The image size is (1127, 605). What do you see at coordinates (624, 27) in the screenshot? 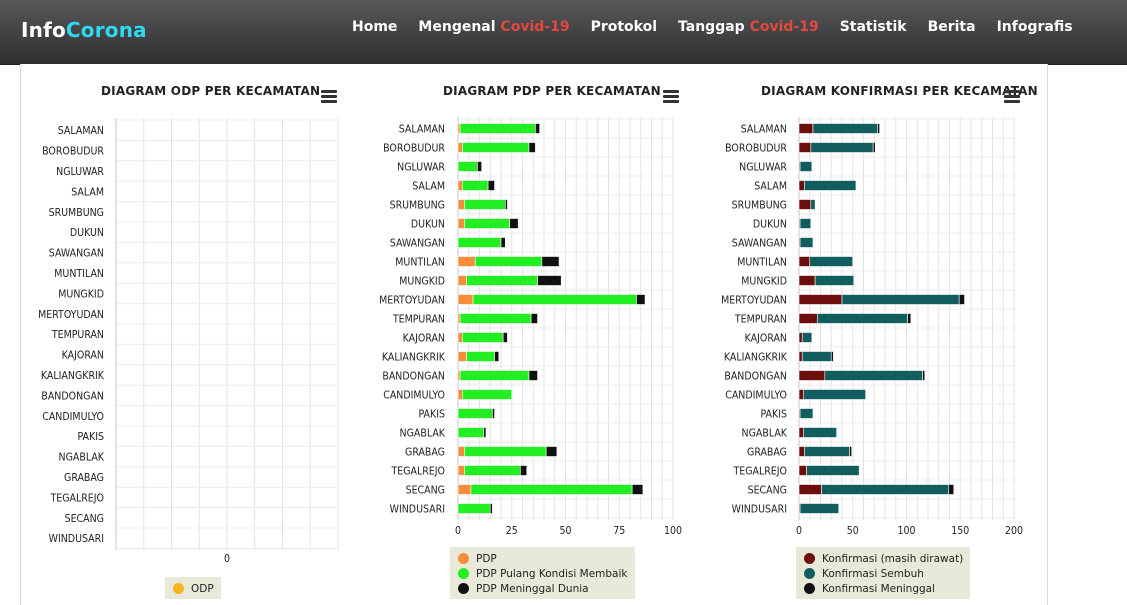
I see `nav-protokol: Protokol` at bounding box center [624, 27].